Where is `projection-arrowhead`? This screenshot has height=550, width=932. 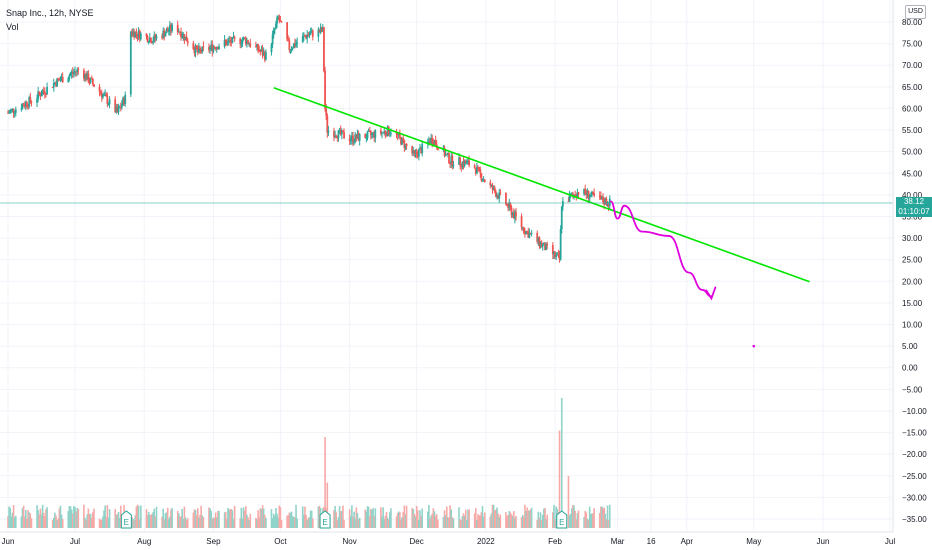 projection-arrowhead is located at coordinates (711, 293).